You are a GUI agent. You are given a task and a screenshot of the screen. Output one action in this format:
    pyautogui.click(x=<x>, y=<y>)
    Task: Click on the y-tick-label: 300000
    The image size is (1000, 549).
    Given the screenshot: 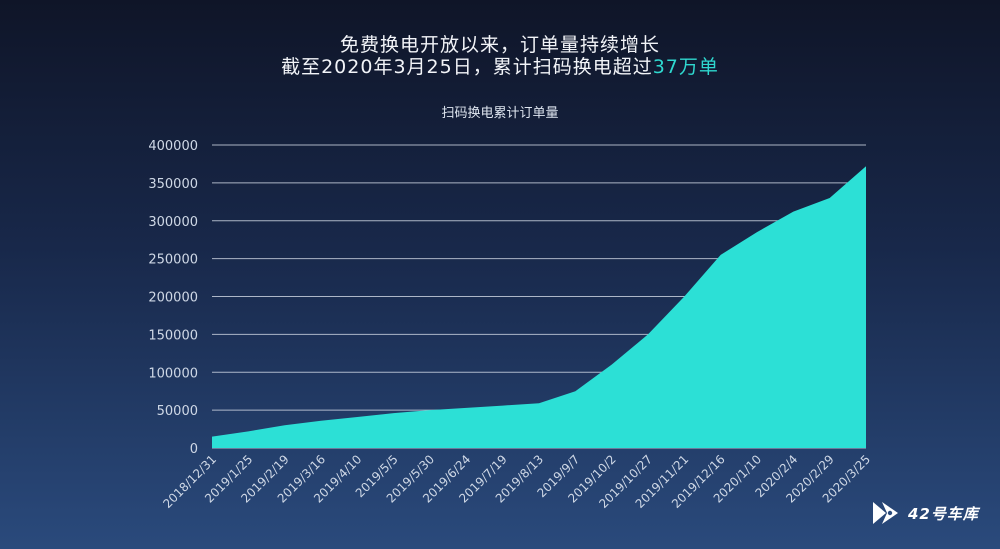 What is the action you would take?
    pyautogui.click(x=173, y=222)
    